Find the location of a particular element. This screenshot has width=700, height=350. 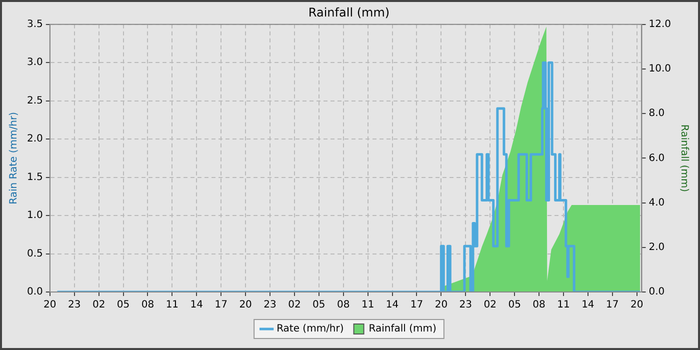

y2-tick-label: 4.0 is located at coordinates (656, 202).